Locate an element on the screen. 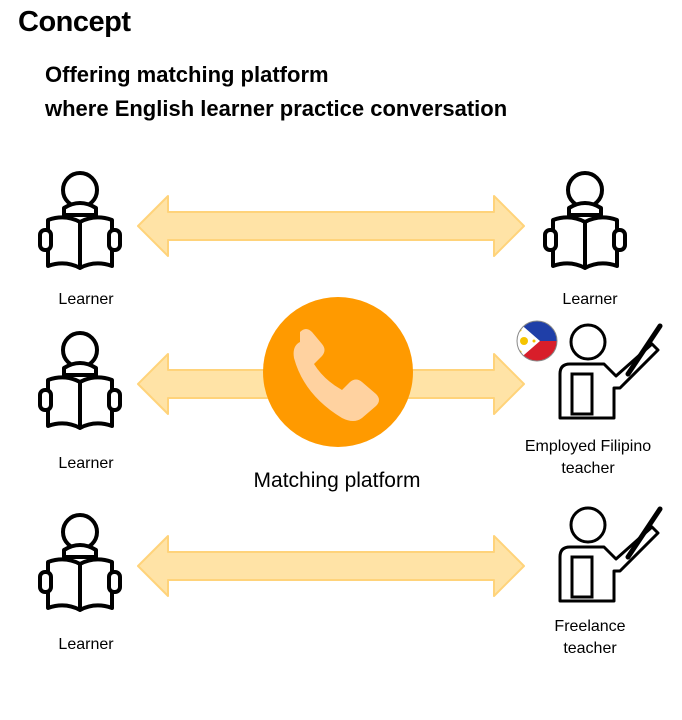 The height and width of the screenshot is (720, 682). learner-label-right-1: Learner is located at coordinates (590, 299).